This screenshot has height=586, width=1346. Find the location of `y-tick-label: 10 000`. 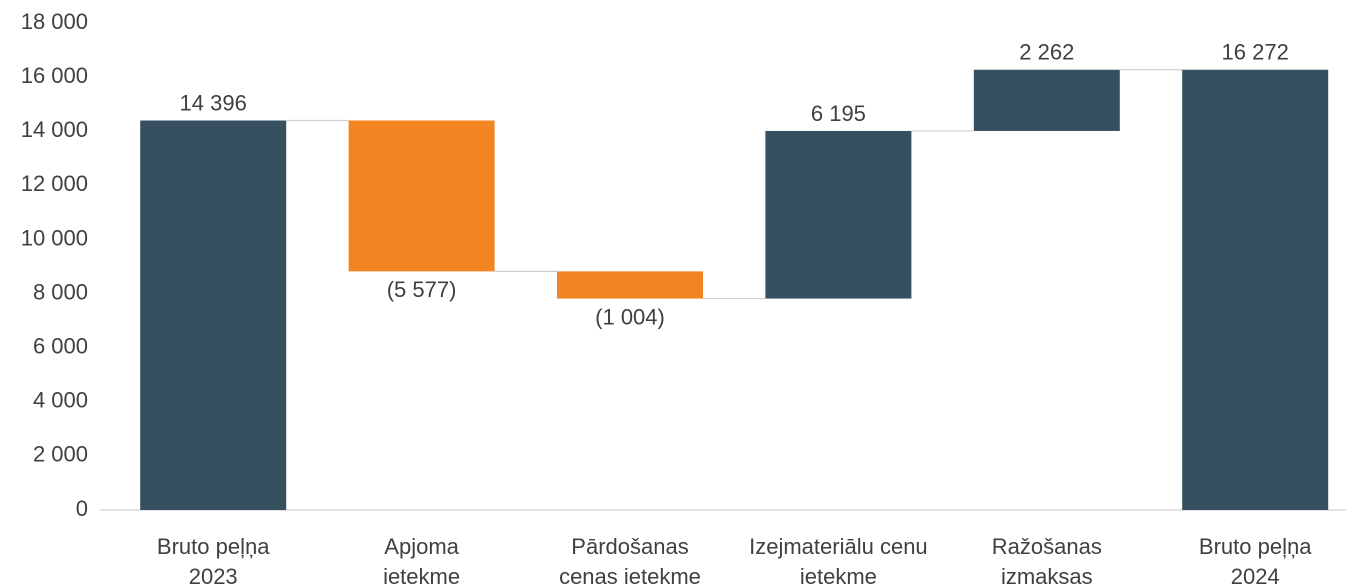

y-tick-label: 10 000 is located at coordinates (54, 237).